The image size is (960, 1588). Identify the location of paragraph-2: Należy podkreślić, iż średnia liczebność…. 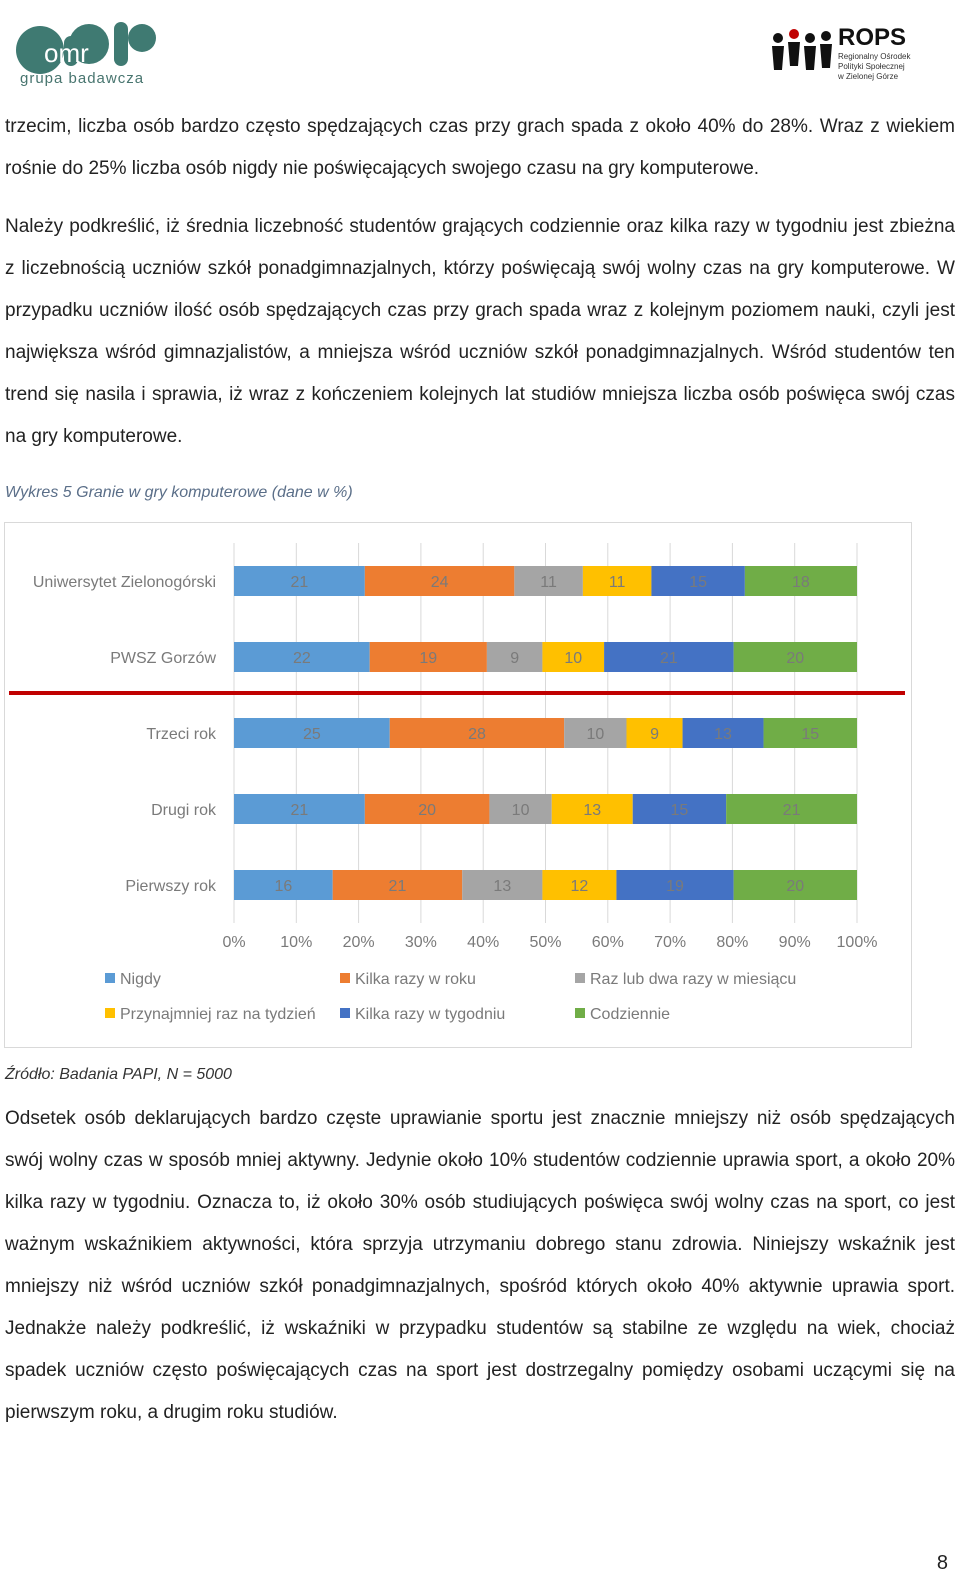
(480, 331).